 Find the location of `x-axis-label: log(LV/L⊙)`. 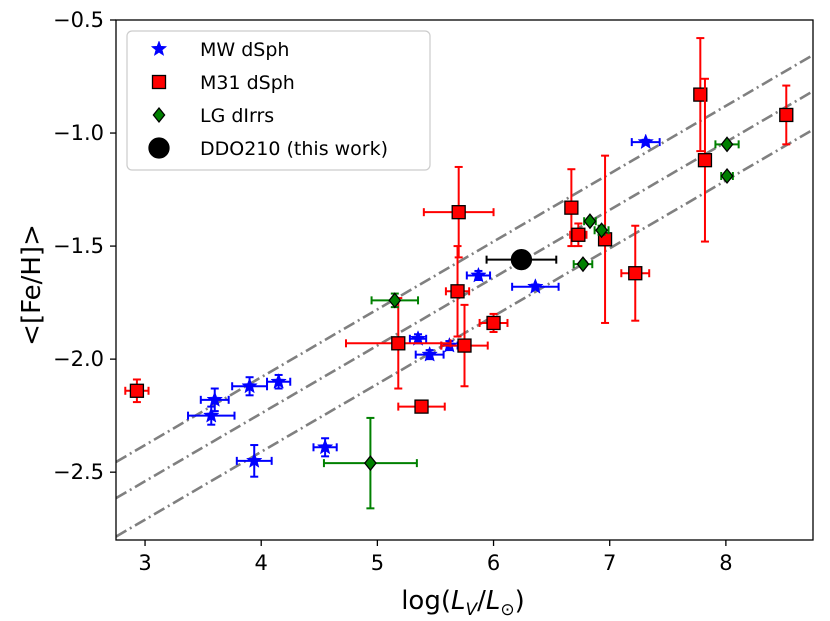

x-axis-label: log(LV/L⊙) is located at coordinates (463, 603).